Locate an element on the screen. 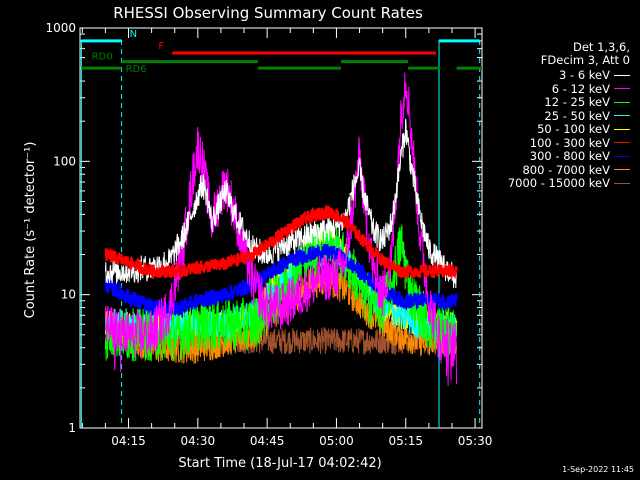 The width and height of the screenshot is (640, 480). y-tick-label: 1000 is located at coordinates (60, 28).